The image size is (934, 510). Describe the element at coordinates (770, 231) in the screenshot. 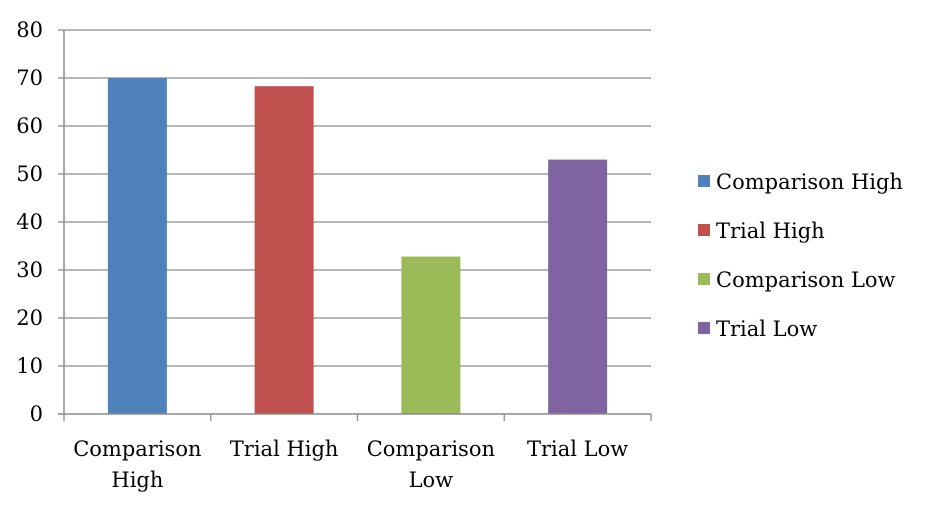

I see `legend-label: Trial High` at that location.